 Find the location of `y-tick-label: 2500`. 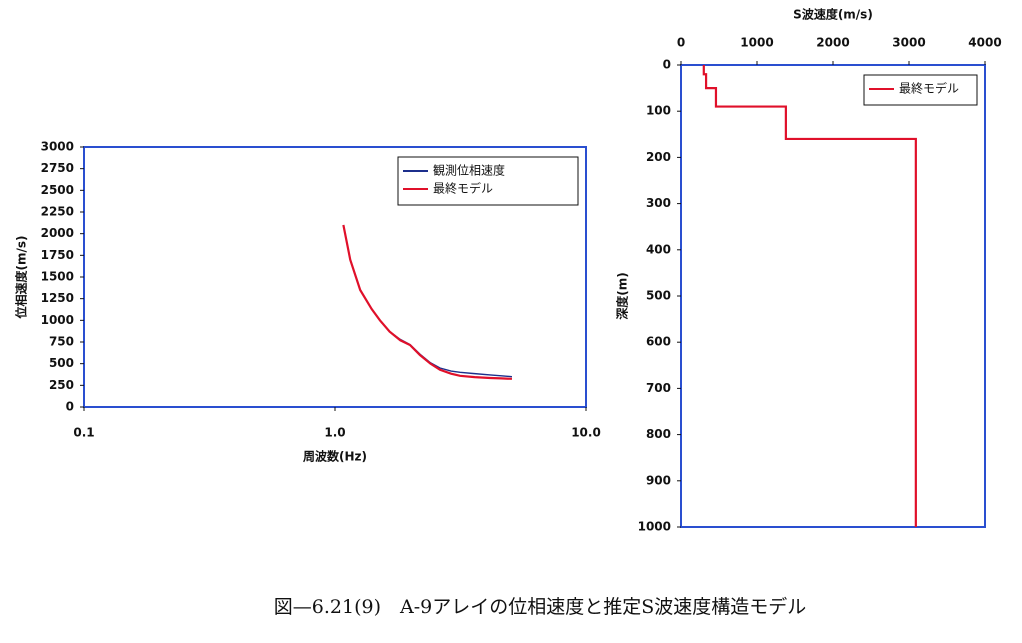

y-tick-label: 2500 is located at coordinates (57, 190).